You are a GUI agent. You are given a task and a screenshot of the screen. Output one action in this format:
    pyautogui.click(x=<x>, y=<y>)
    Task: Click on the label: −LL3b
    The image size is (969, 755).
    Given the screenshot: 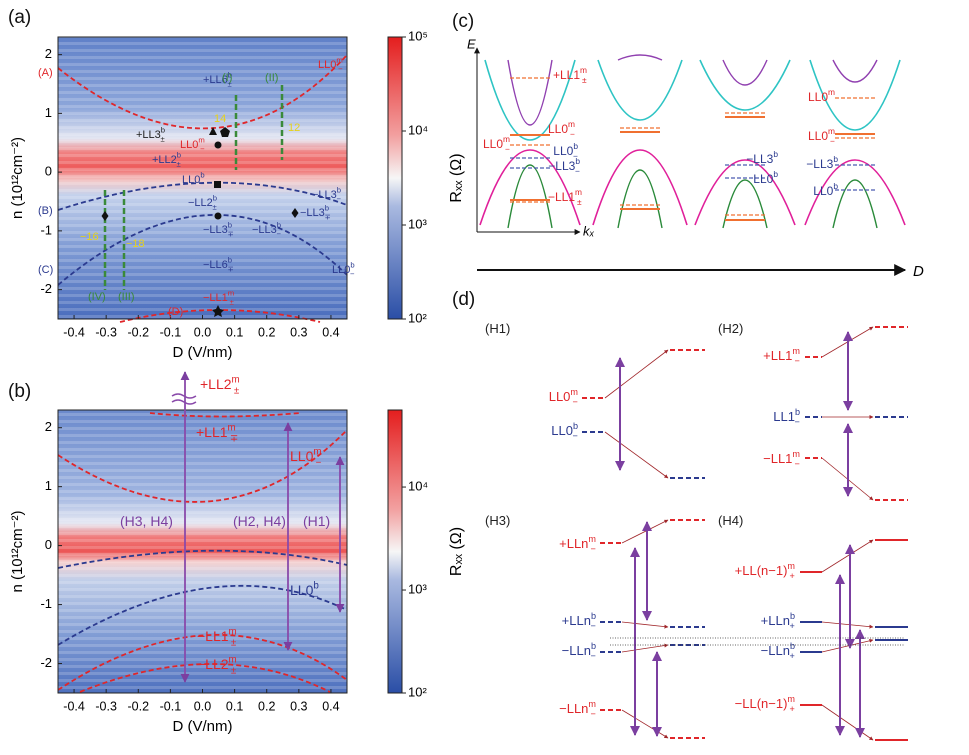 What is the action you would take?
    pyautogui.click(x=822, y=162)
    